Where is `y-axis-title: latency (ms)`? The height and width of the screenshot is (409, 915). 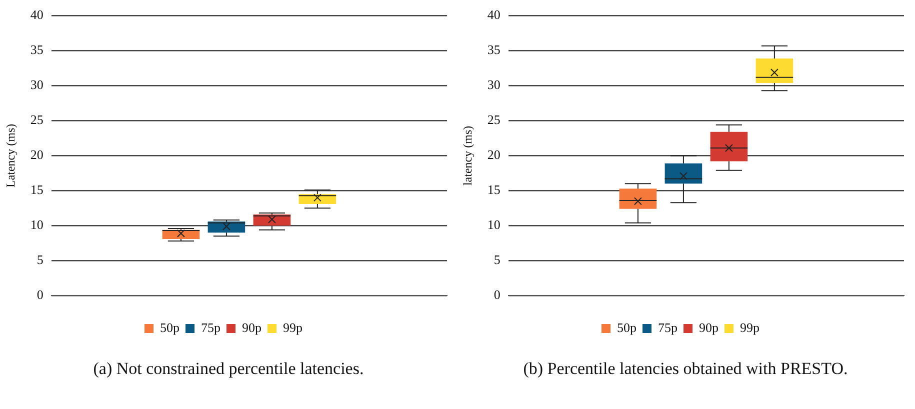
y-axis-title: latency (ms) is located at coordinates (467, 156).